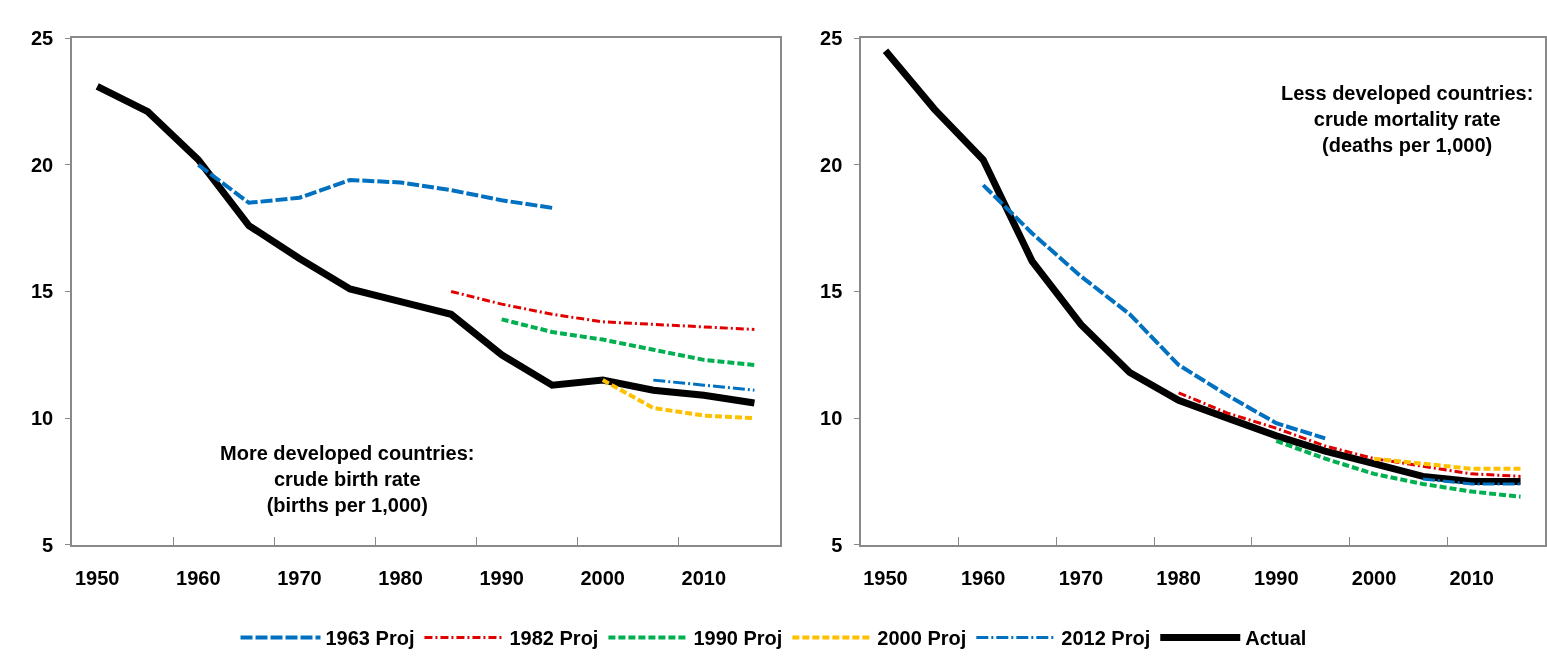  I want to click on legend-label: 1963 Proj, so click(370, 638).